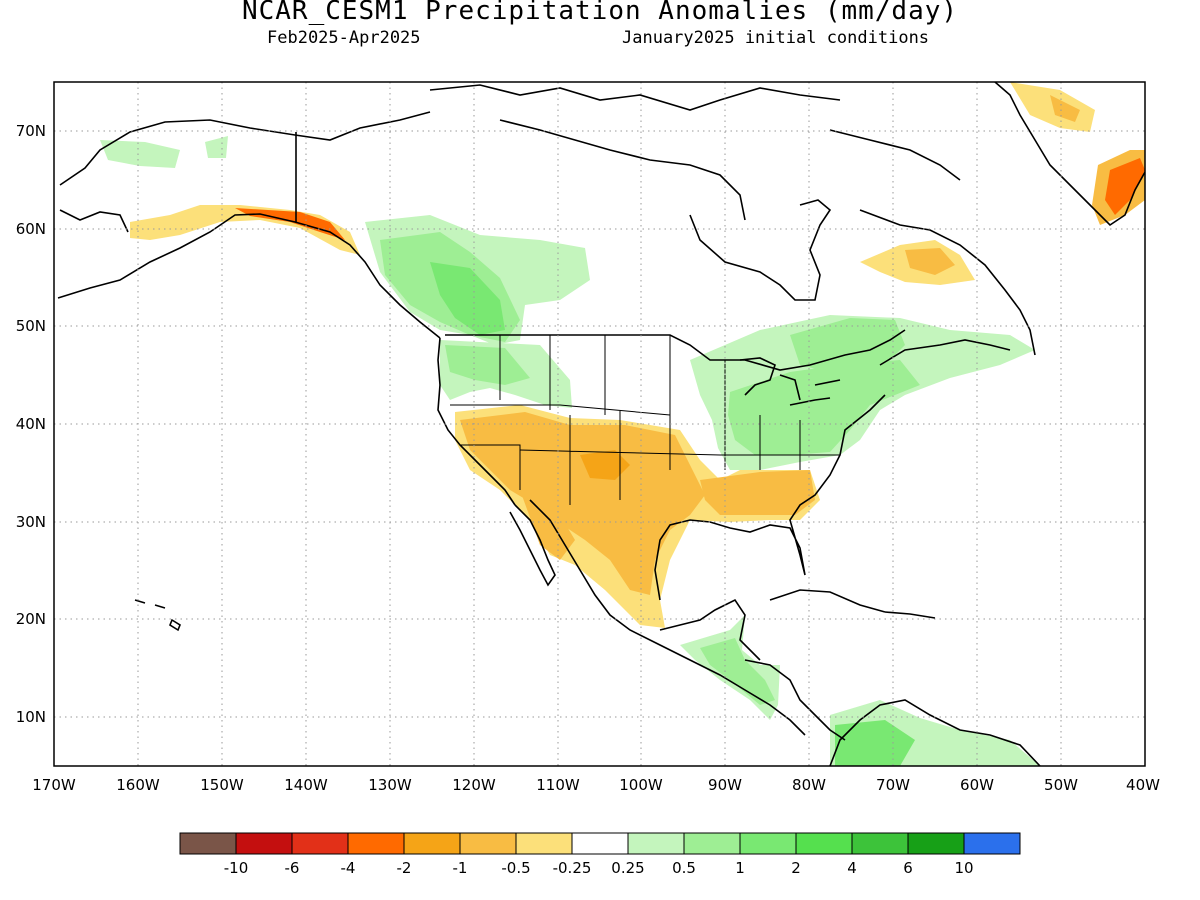  Describe the element at coordinates (390, 785) in the screenshot. I see `lon-label: 130W` at that location.